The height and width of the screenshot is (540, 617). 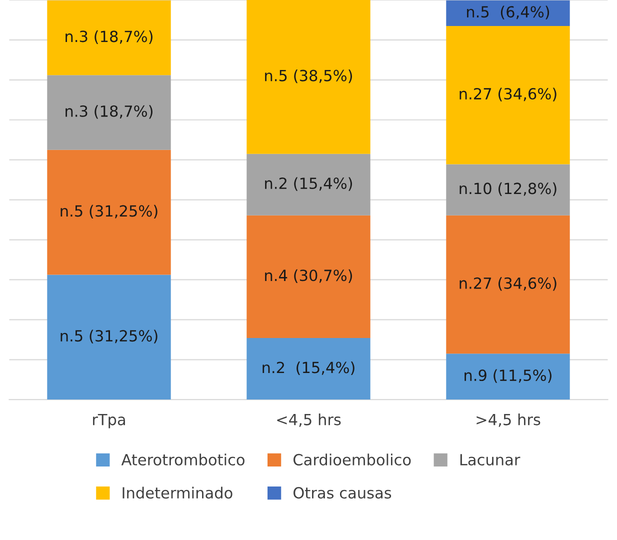 I want to click on data-label: n.4 (30,7%), so click(x=308, y=276).